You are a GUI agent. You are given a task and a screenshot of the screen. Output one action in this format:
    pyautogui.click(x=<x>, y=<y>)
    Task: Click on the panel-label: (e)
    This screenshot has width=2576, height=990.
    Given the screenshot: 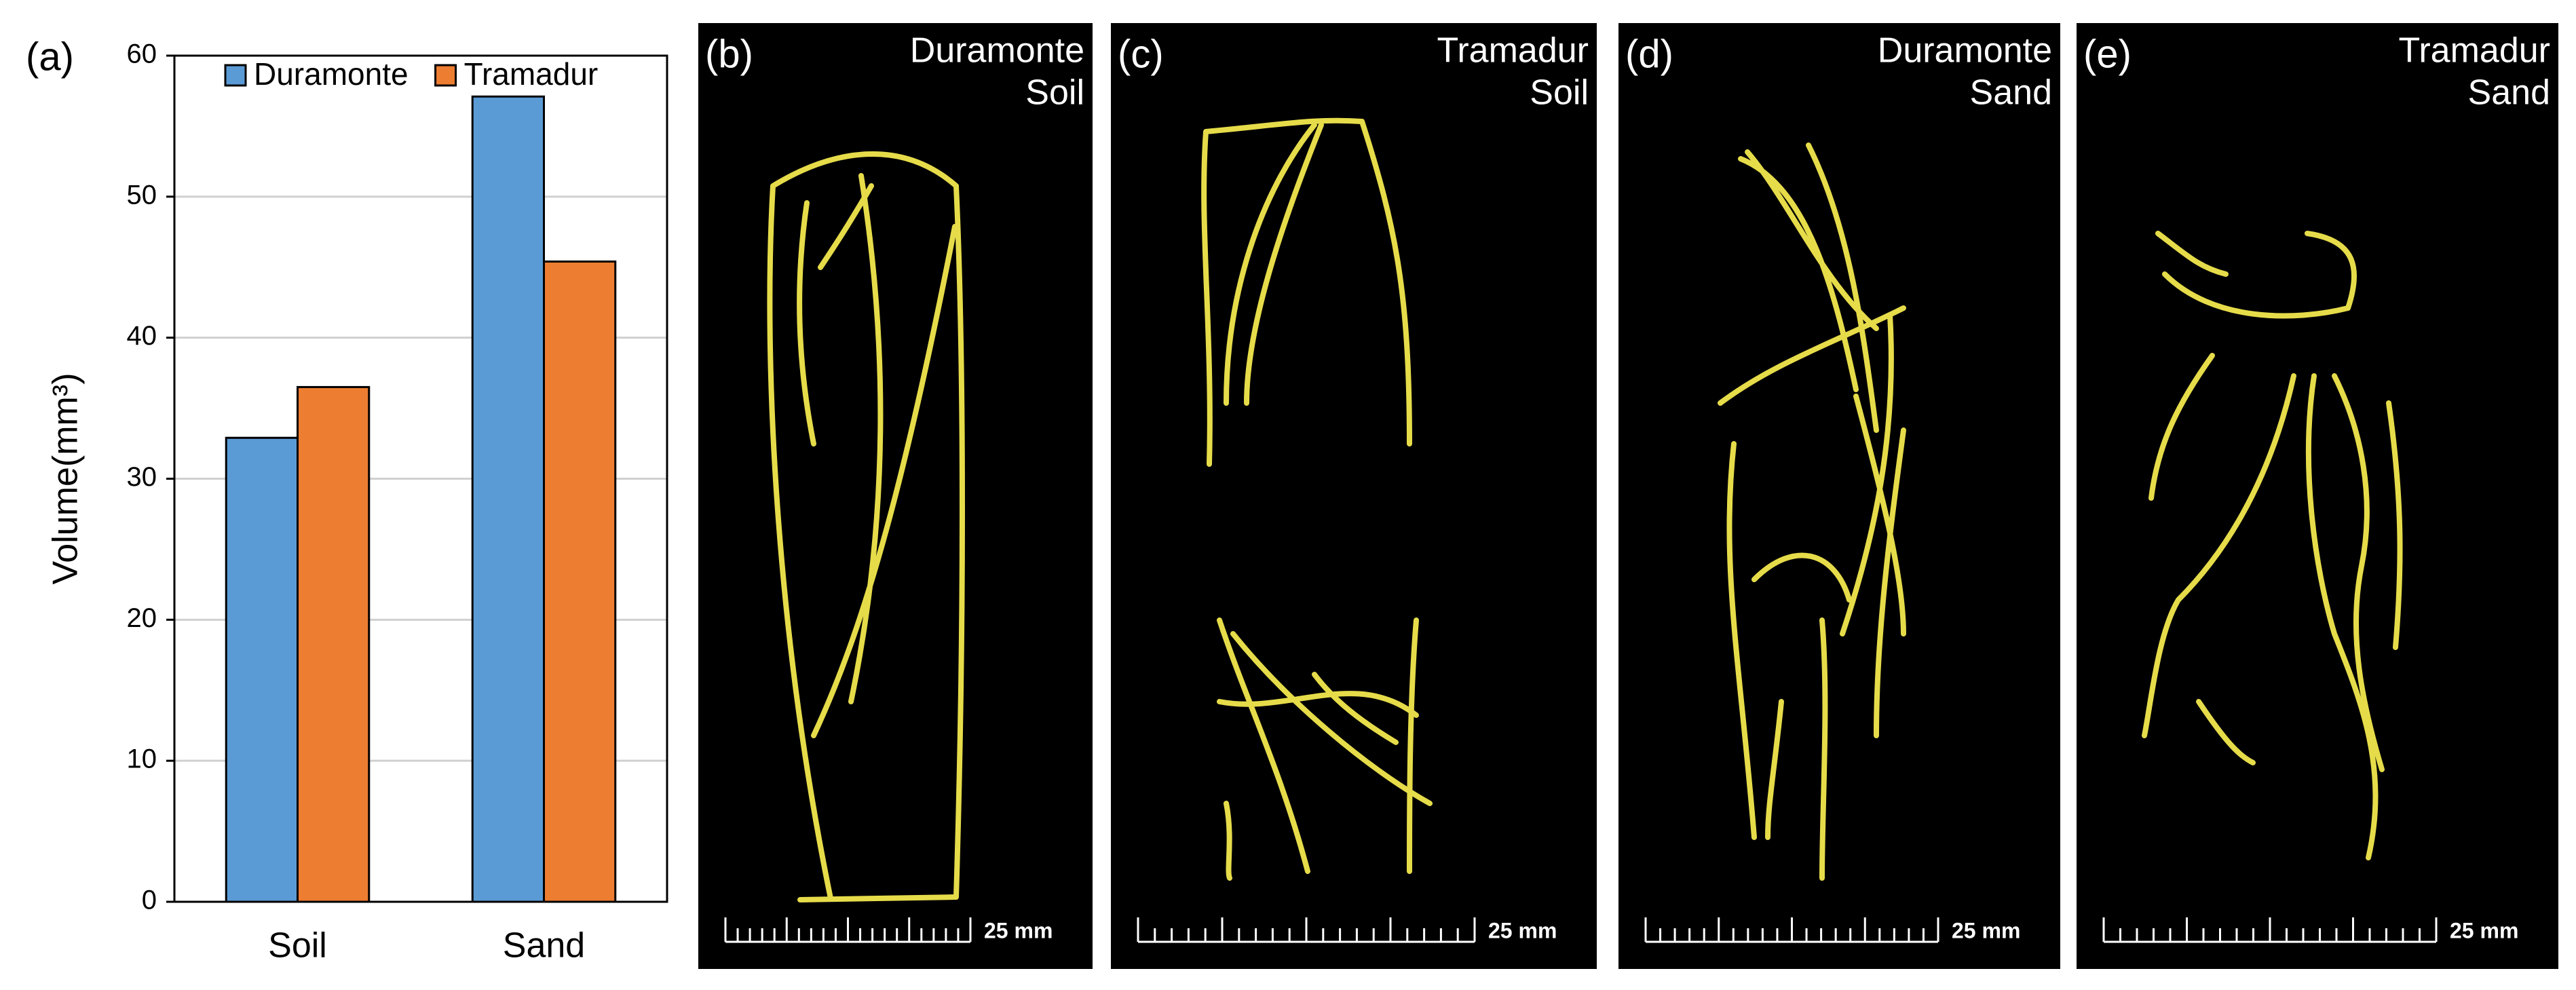 What is the action you would take?
    pyautogui.click(x=2107, y=54)
    